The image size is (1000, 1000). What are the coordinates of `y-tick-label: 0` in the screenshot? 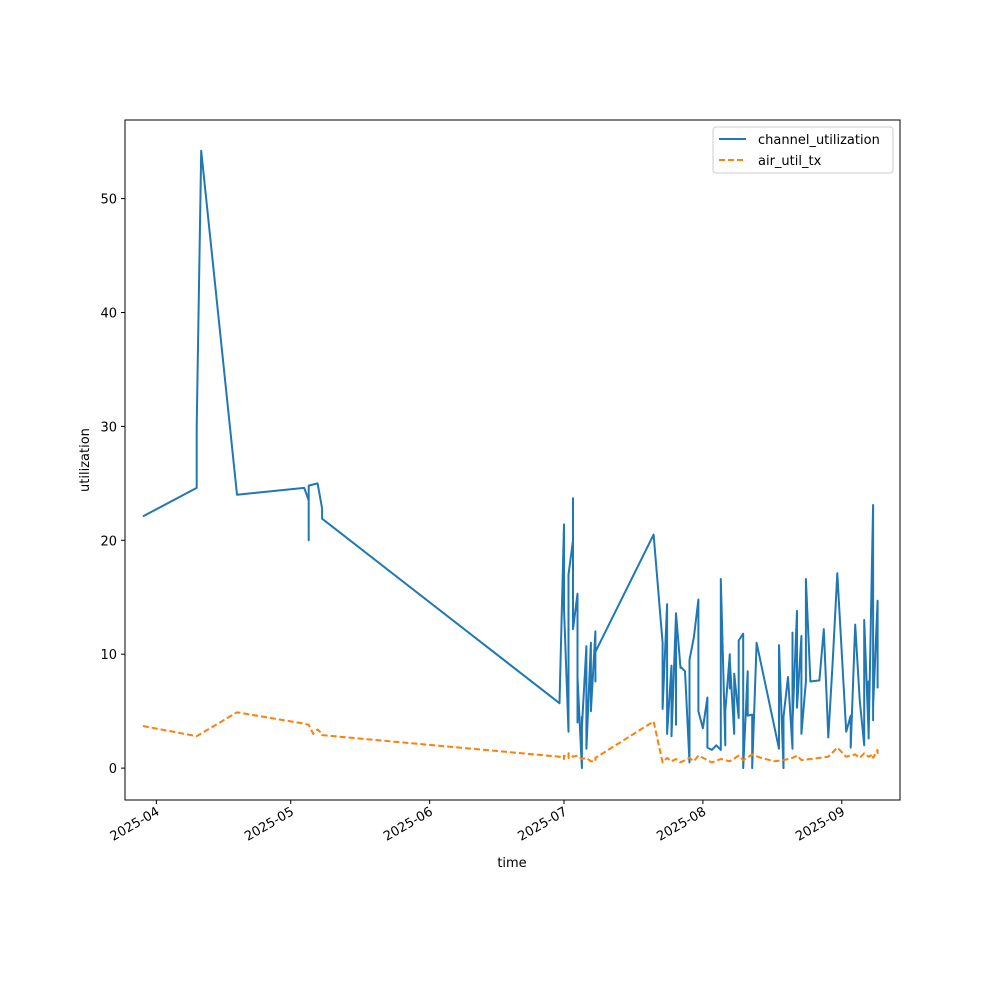 It's located at (113, 769).